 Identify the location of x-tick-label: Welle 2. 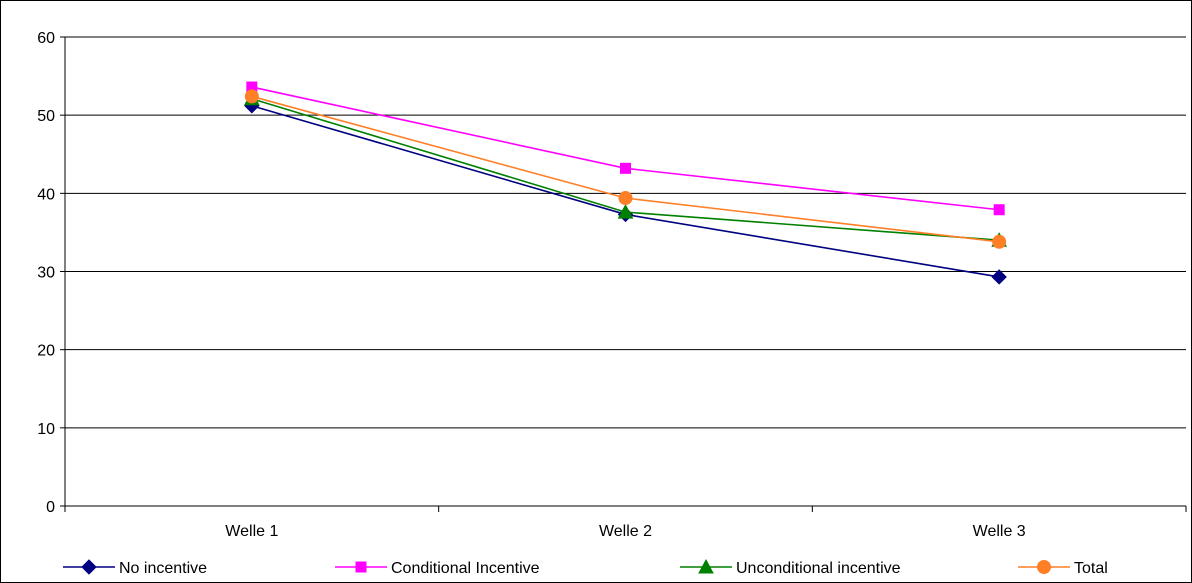
(625, 531).